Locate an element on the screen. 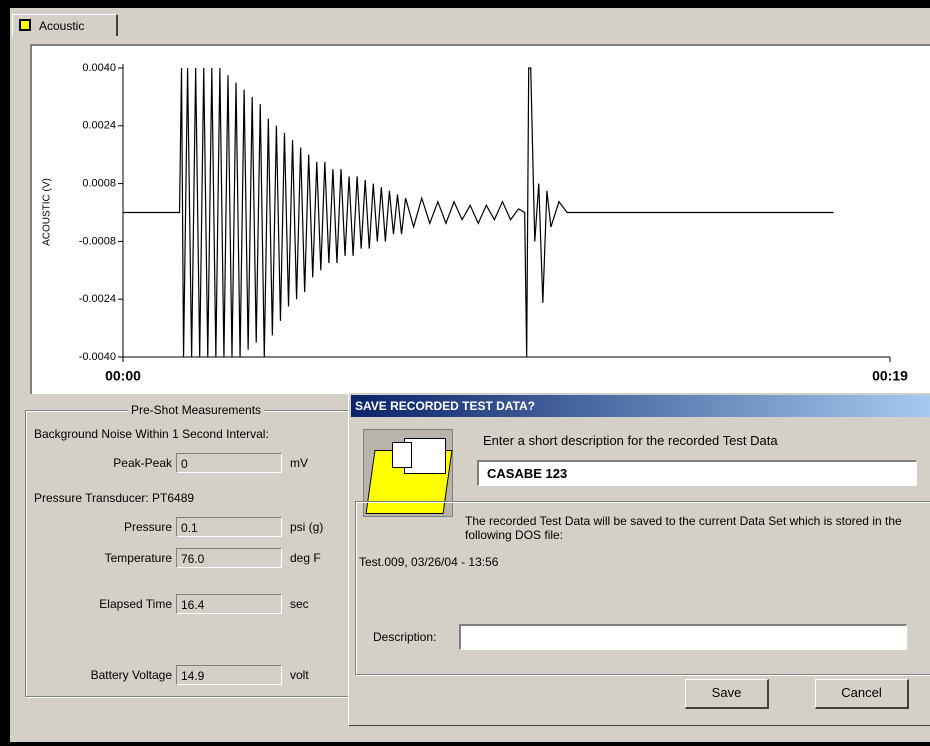 This screenshot has height=746, width=930. field-value: 14.9 is located at coordinates (229, 675).